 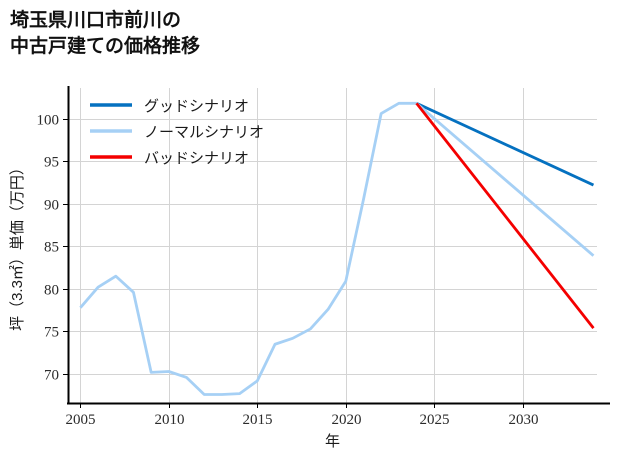 What do you see at coordinates (196, 159) in the screenshot?
I see `legend-label-bad: バッドシナリオ` at bounding box center [196, 159].